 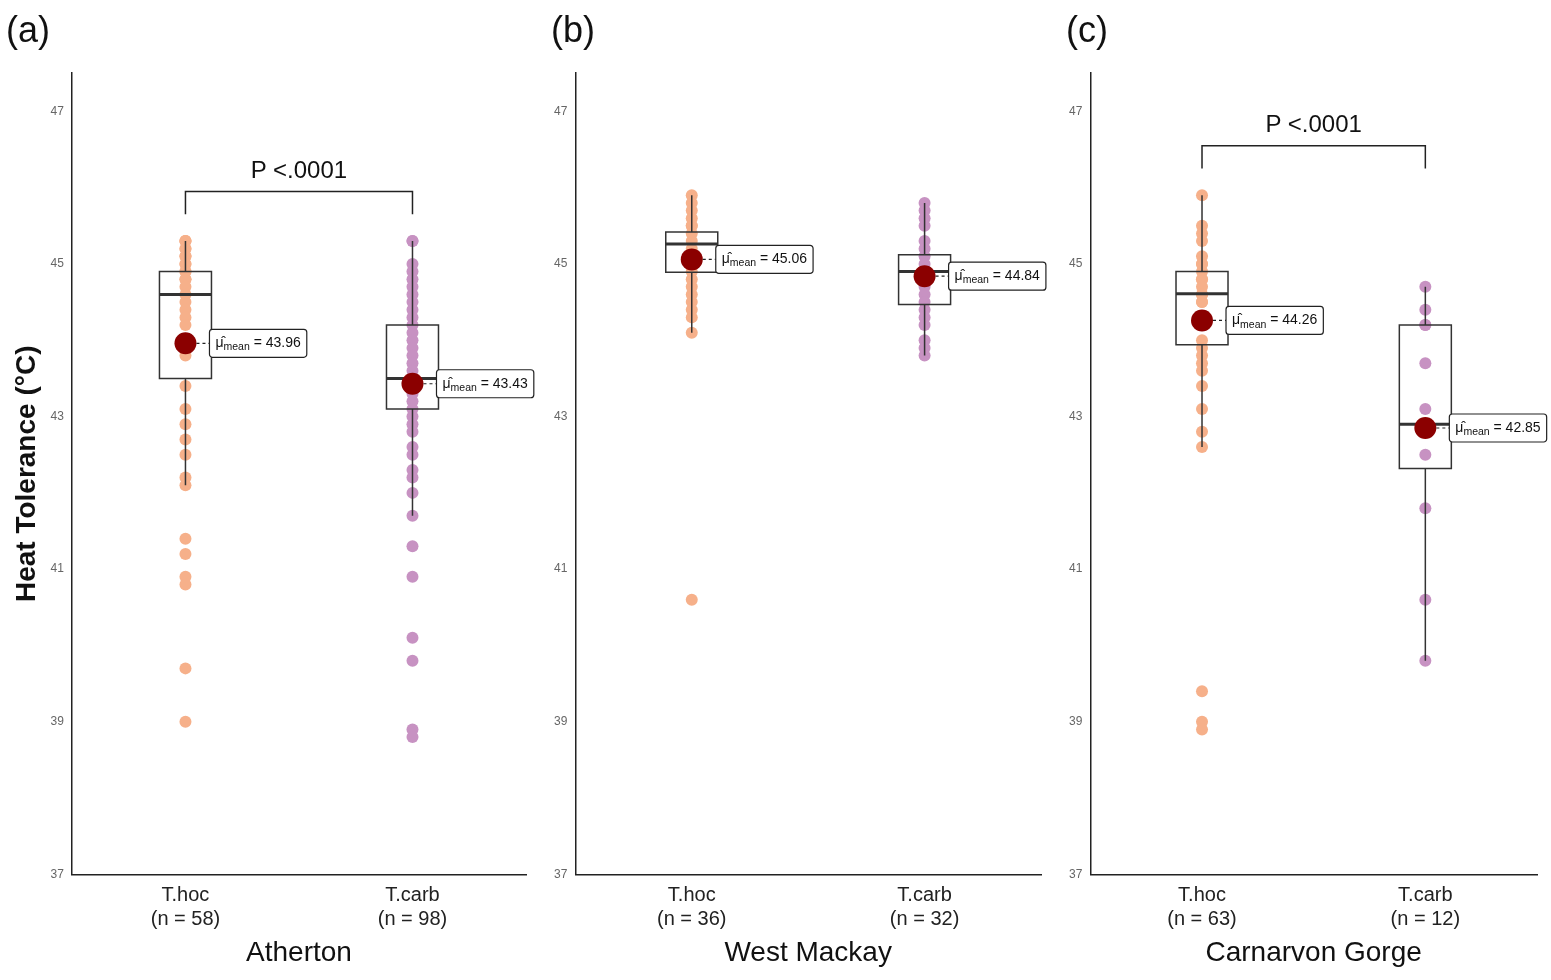 I want to click on chart-title: (a), so click(x=28, y=29).